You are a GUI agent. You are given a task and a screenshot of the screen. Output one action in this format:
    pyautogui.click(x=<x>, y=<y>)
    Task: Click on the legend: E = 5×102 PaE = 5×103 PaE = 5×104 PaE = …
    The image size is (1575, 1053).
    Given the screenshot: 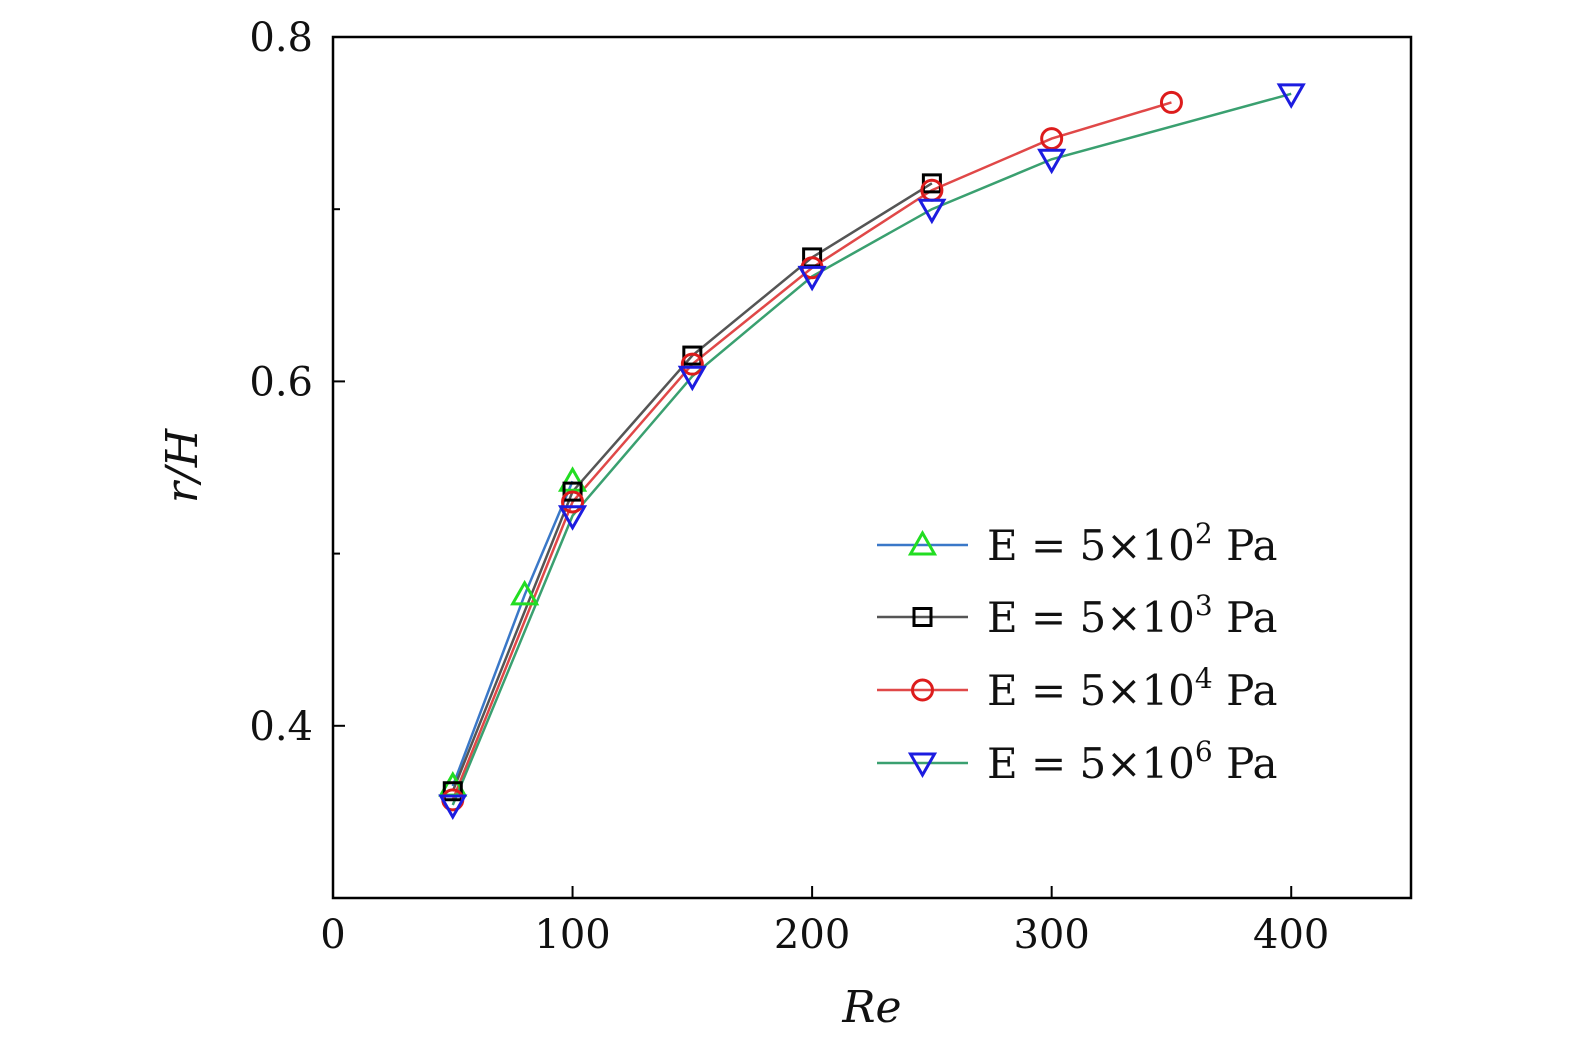 What is the action you would take?
    pyautogui.click(x=1077, y=652)
    